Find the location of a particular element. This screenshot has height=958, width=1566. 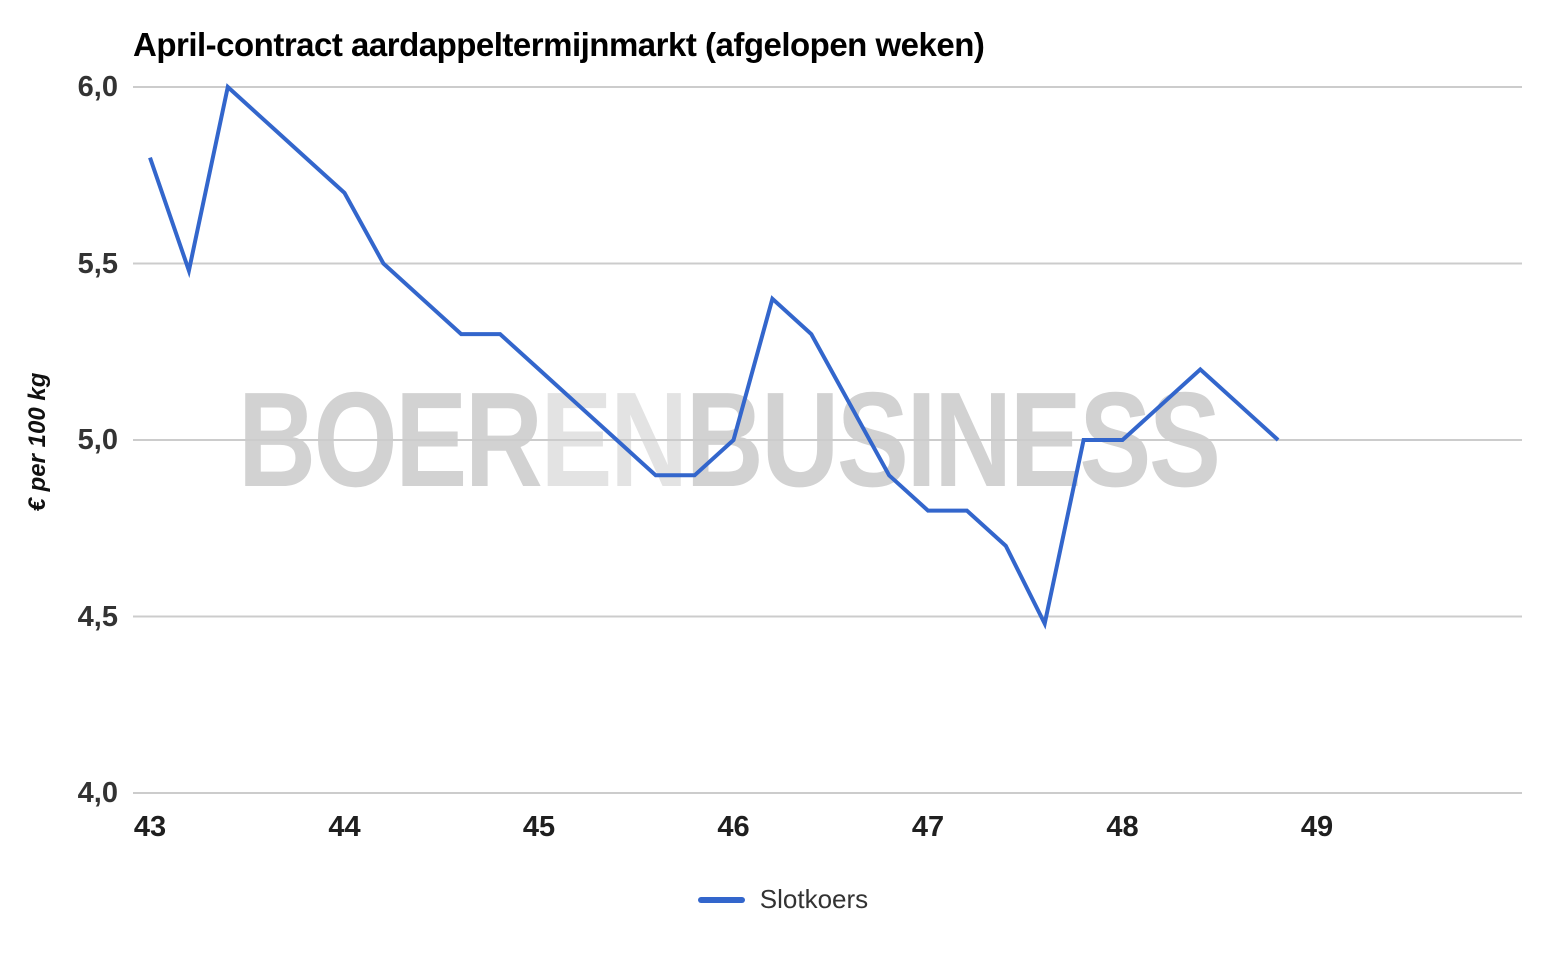

y-axis-tick-label: 4,5 is located at coordinates (97, 616).